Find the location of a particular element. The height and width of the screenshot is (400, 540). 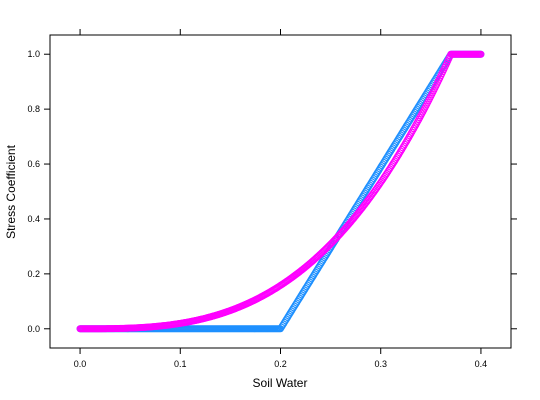

x-tick-label: 0.1 is located at coordinates (180, 364).